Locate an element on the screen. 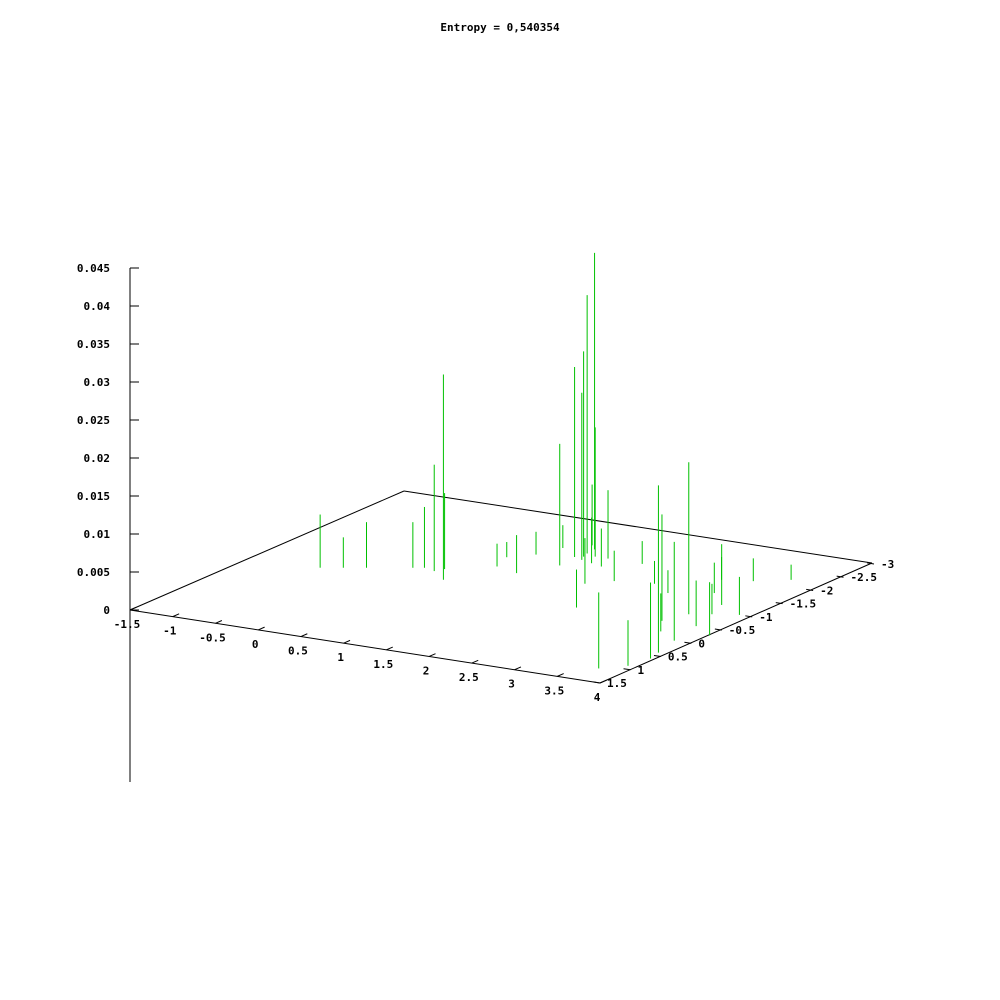 This screenshot has height=1000, width=1000. y-tick-label: -2 is located at coordinates (826, 590).